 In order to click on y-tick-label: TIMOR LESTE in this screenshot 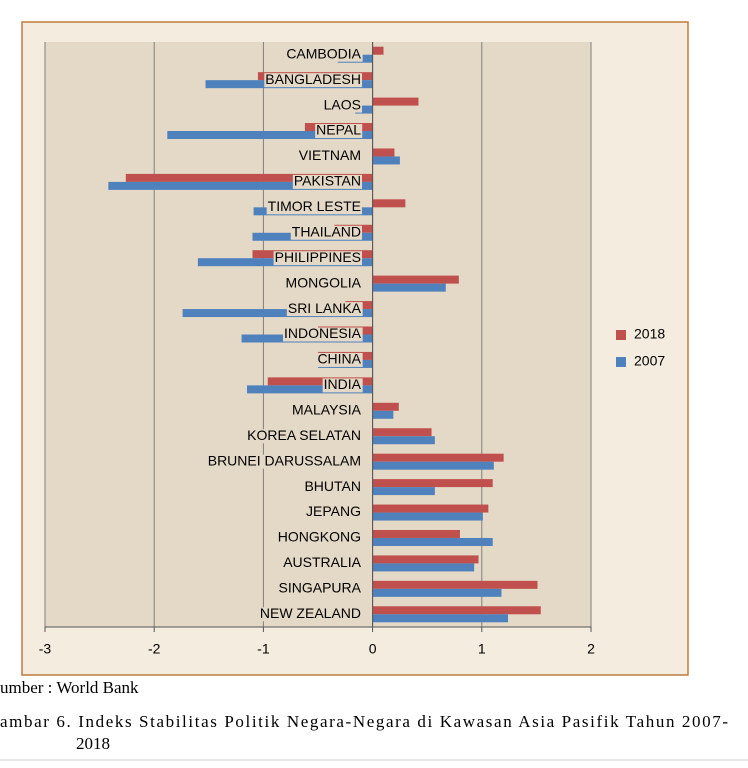, I will do `click(314, 206)`.